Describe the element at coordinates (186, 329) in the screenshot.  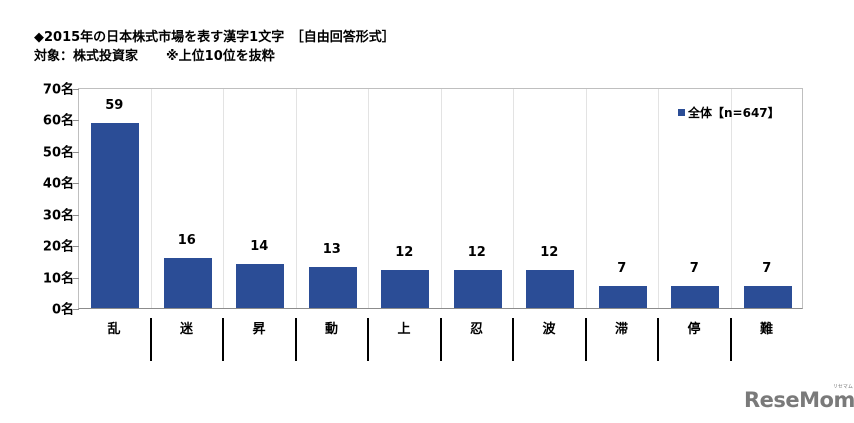
I see `x-category-label: 迷` at that location.